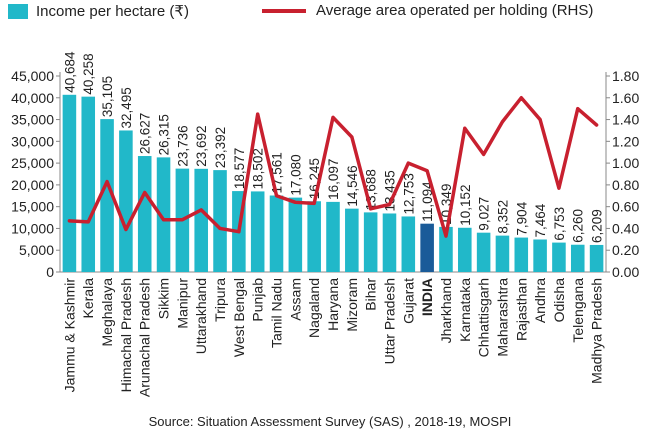 This screenshot has height=440, width=660. I want to click on category-label: Maharashtra, so click(502, 317).